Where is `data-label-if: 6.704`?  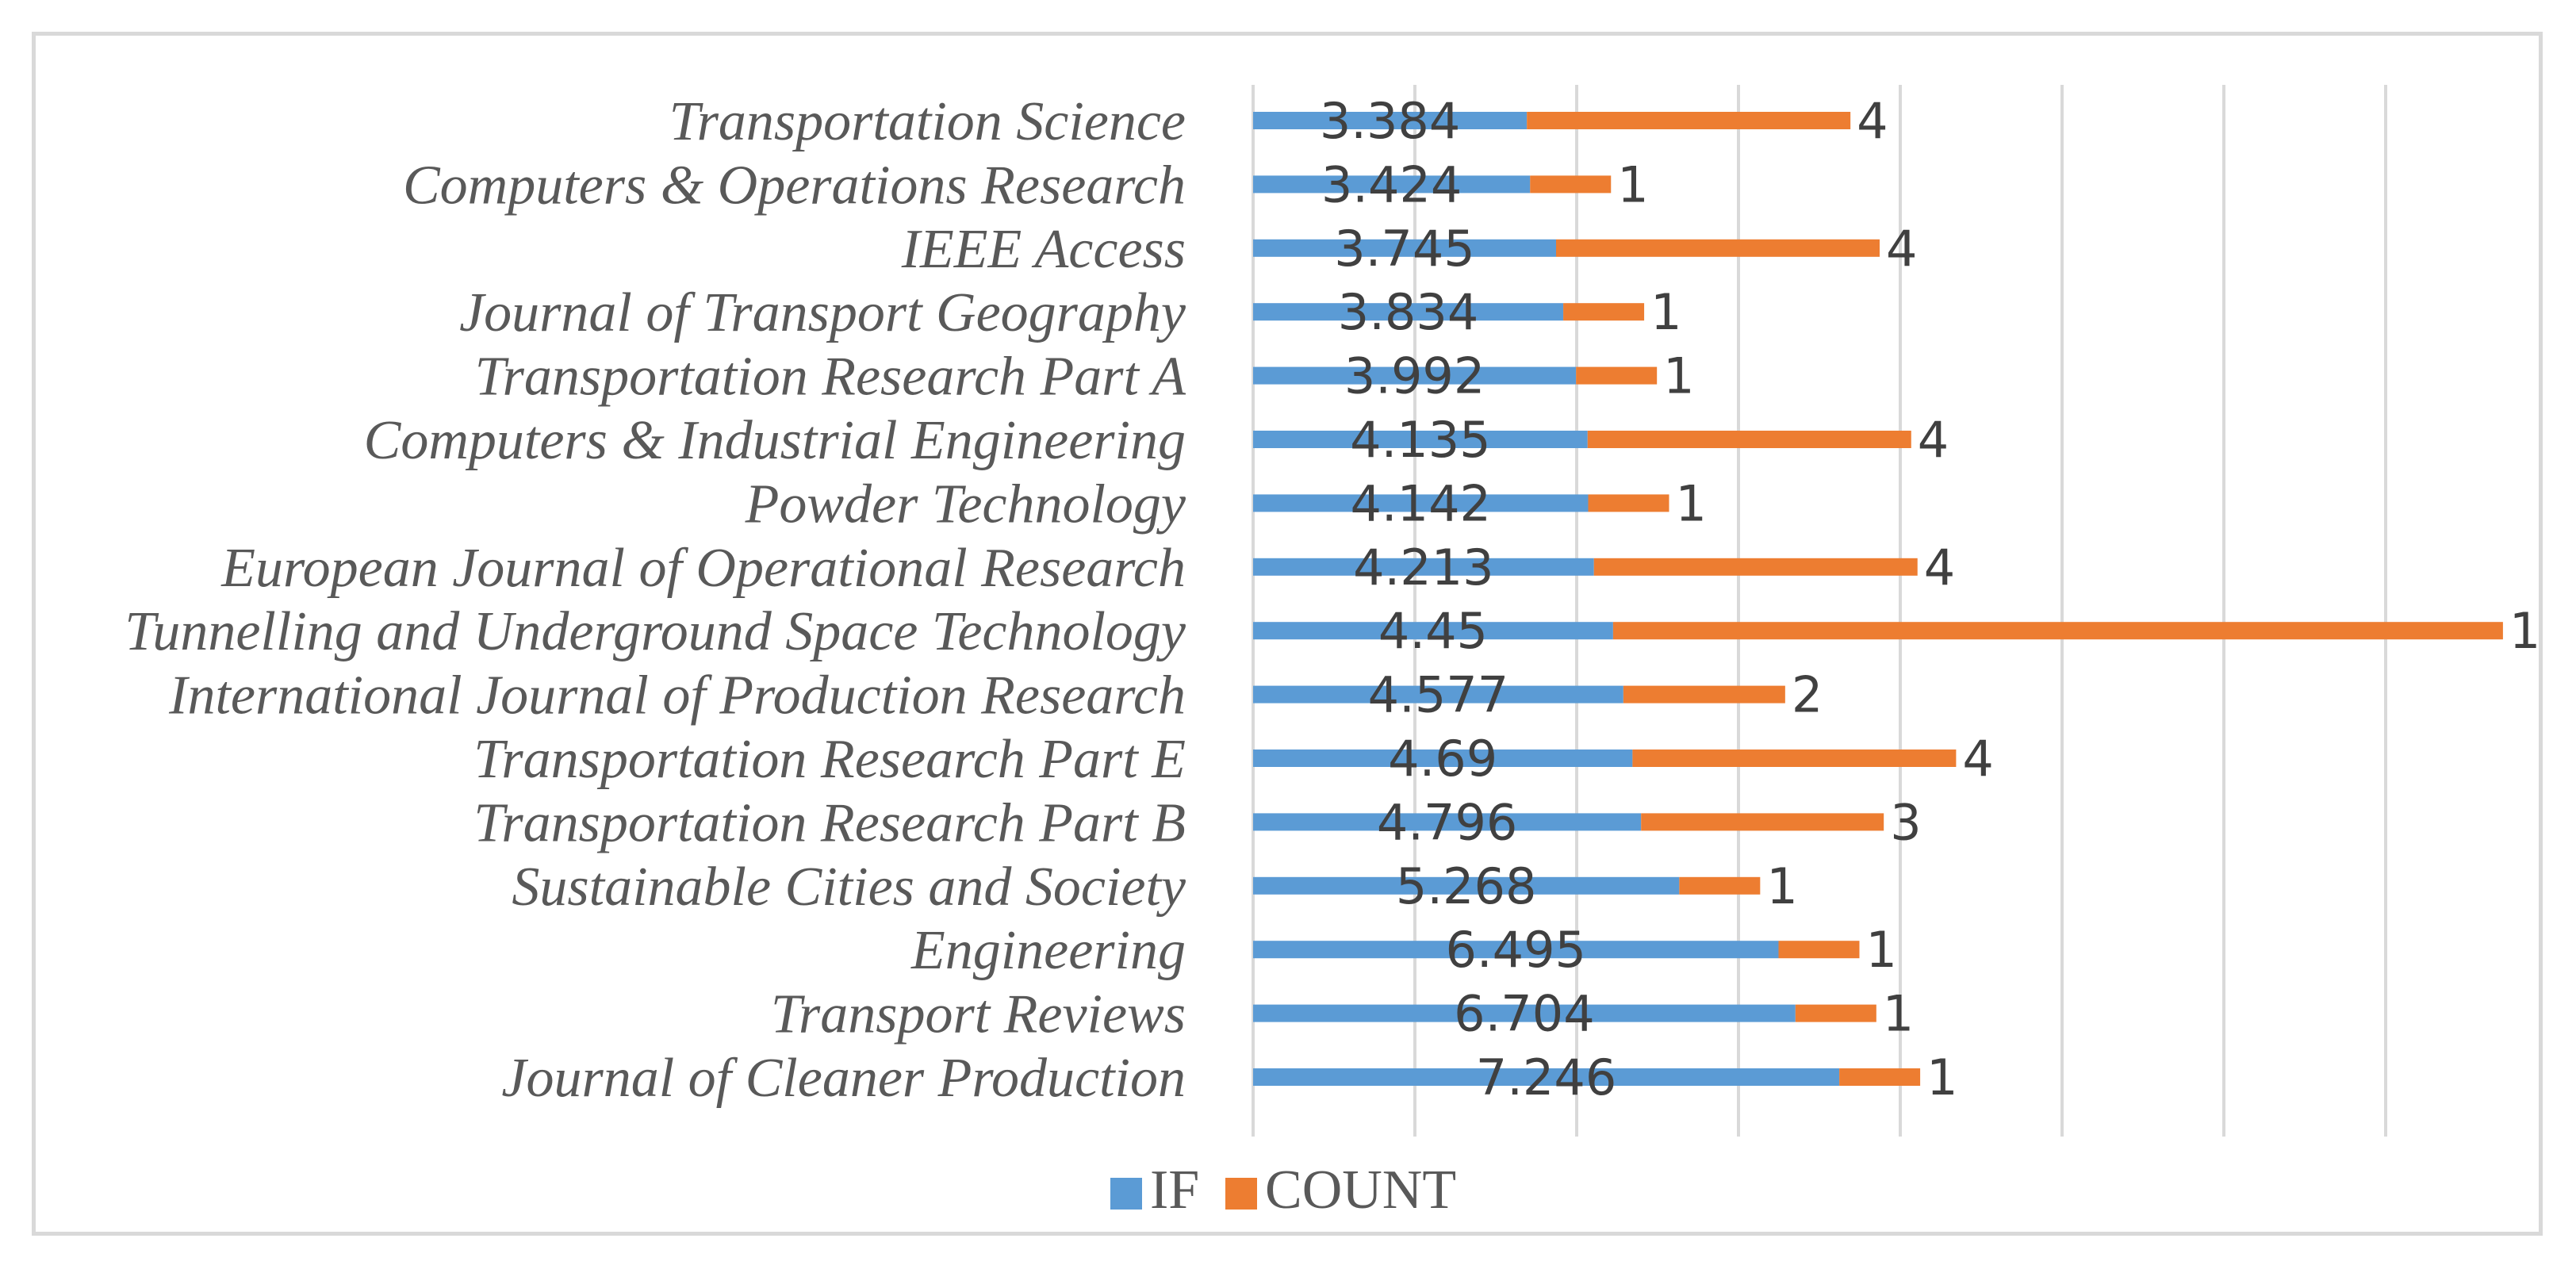 data-label-if: 6.704 is located at coordinates (1524, 1014).